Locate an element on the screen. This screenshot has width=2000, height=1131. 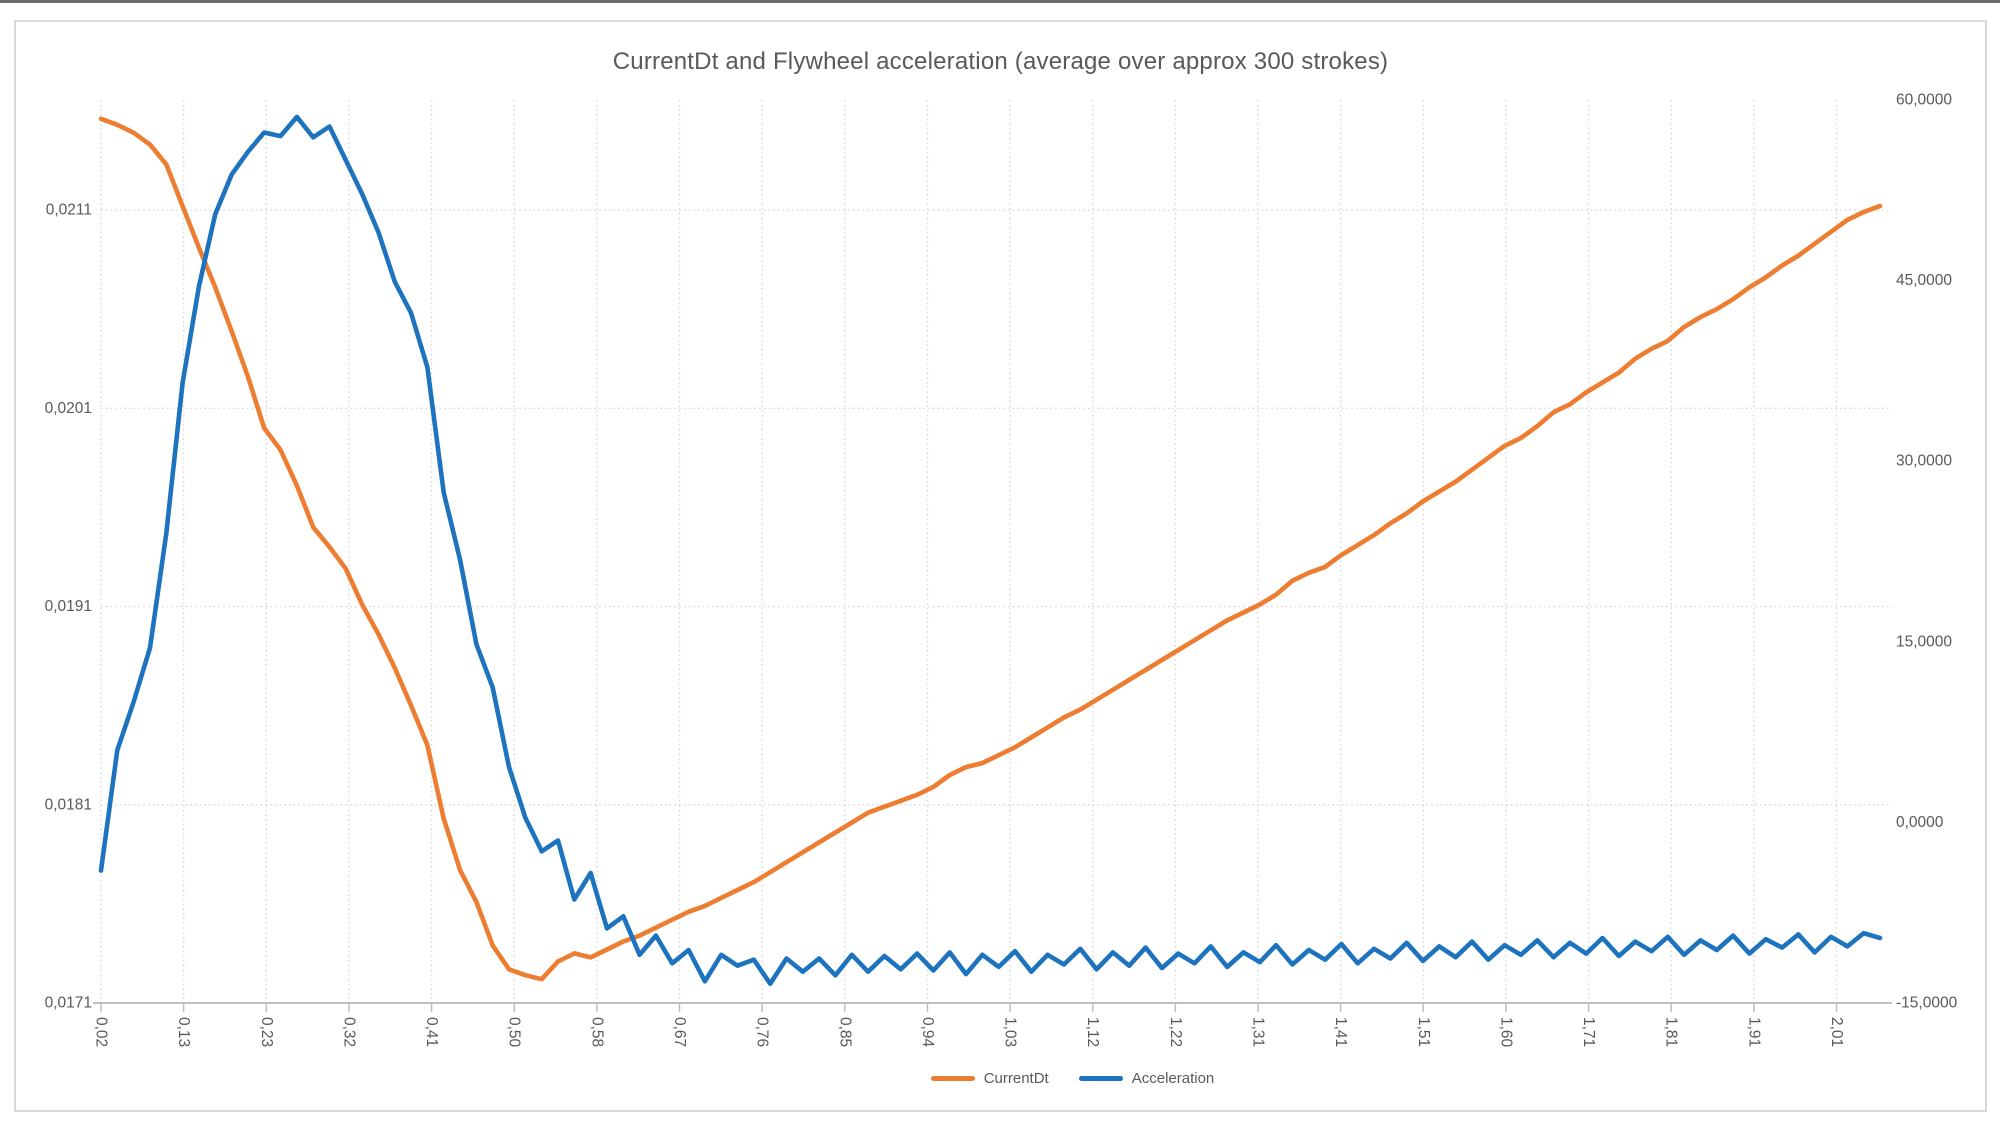
x-axis-tick-label: 0,67 is located at coordinates (679, 1032).